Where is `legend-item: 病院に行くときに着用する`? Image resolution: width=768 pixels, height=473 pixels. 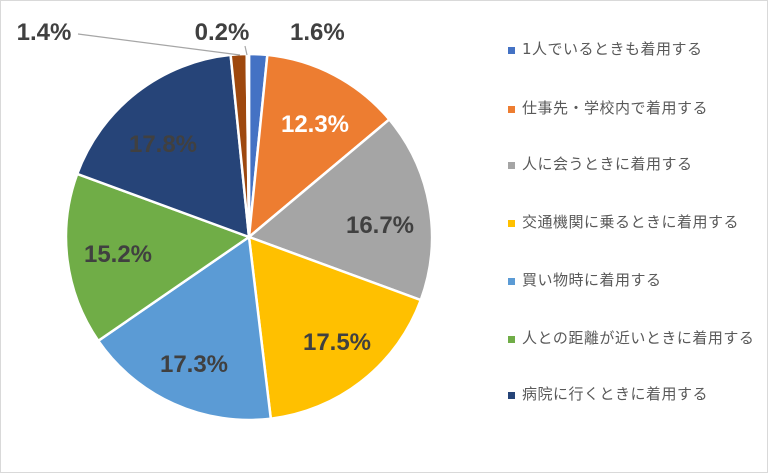 legend-item: 病院に行くときに着用する is located at coordinates (633, 394).